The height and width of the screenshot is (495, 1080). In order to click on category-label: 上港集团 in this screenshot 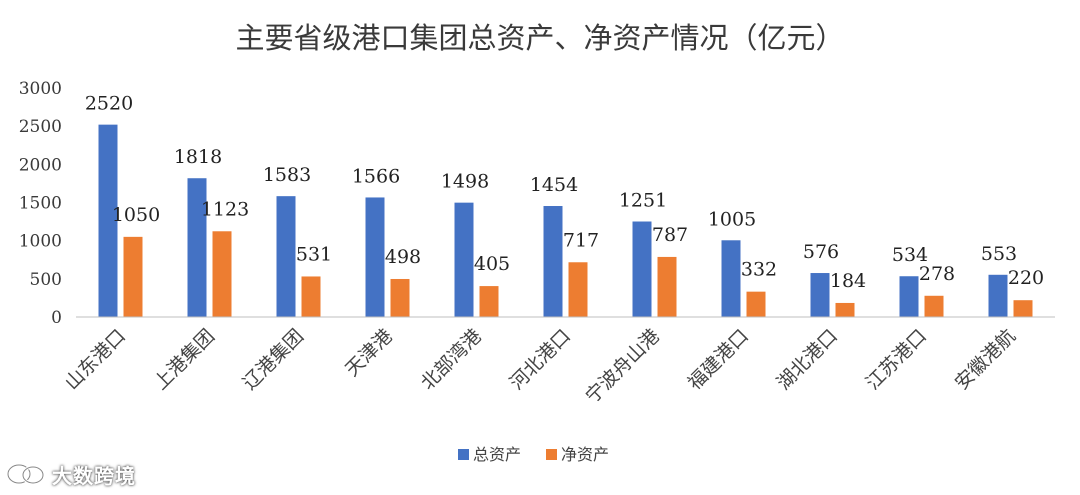, I will do `click(184, 359)`.